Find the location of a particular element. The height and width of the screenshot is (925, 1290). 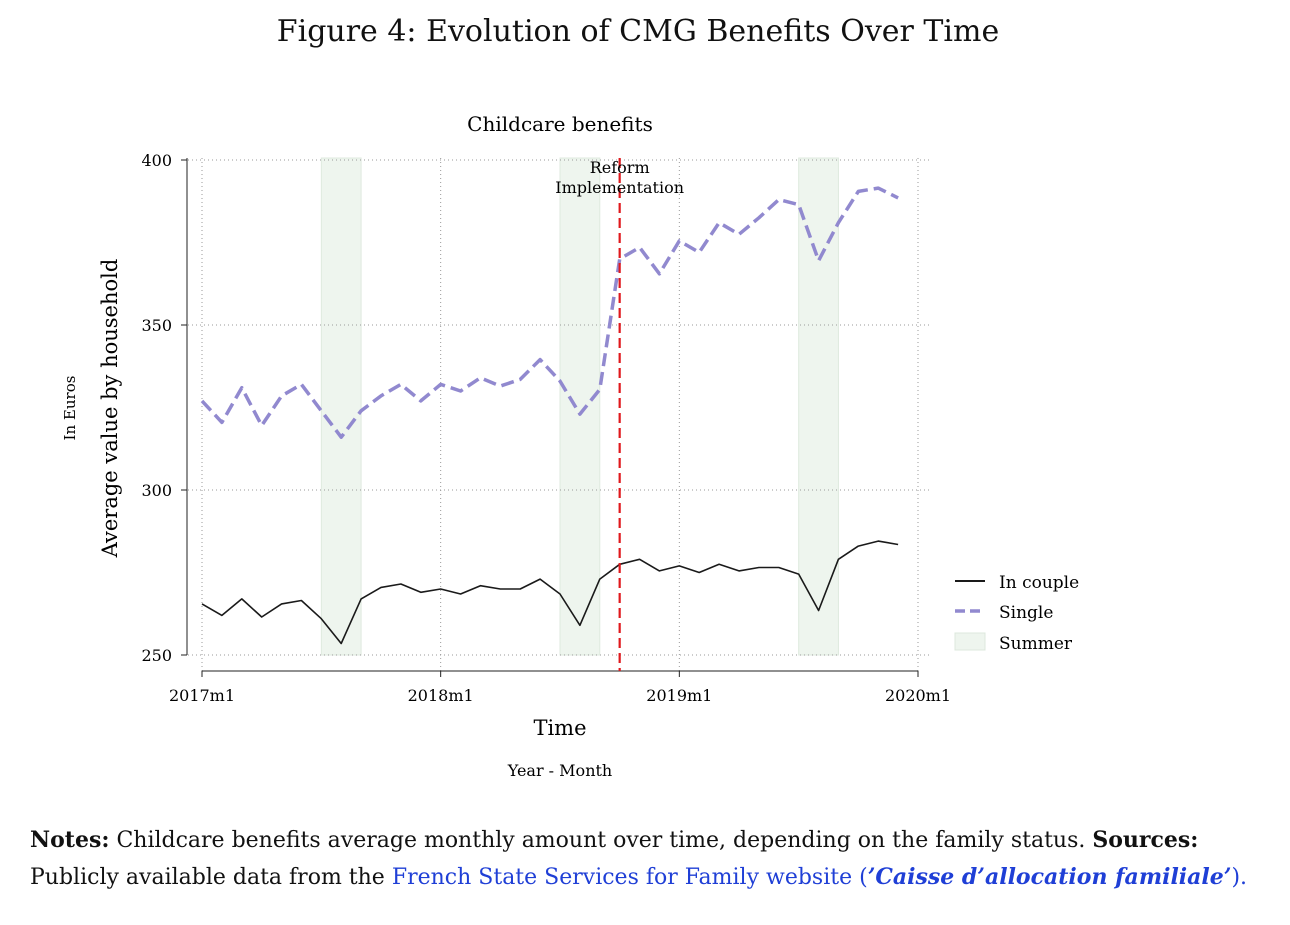

x-axis-label: Time is located at coordinates (559, 728).